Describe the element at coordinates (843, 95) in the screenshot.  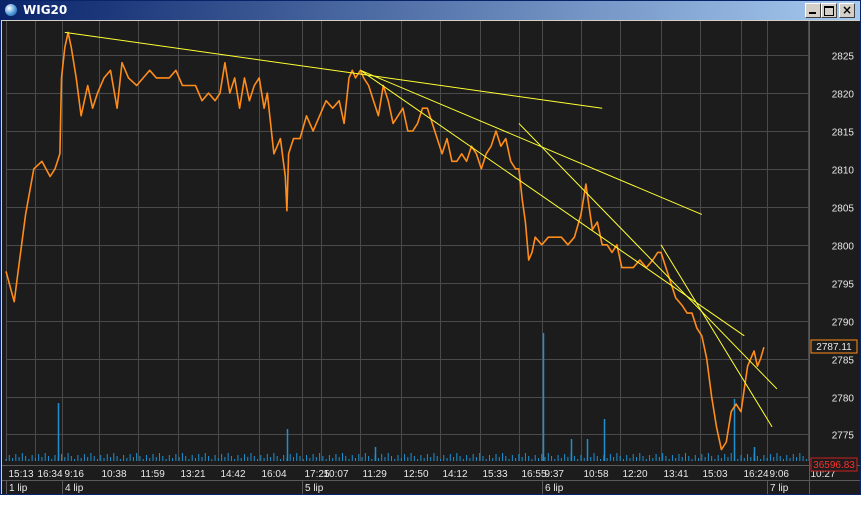
I see `y-tick-label: 2820` at that location.